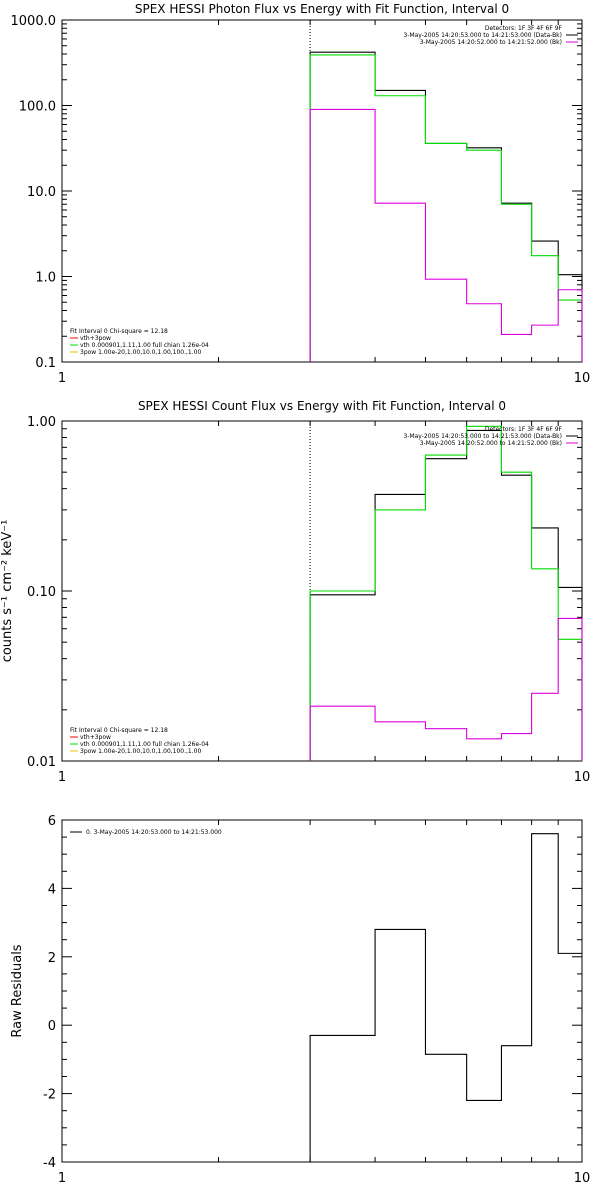 The image size is (600, 1200). Describe the element at coordinates (49, 992) in the screenshot. I see `residuals-y-tick-labels: 6 4 2 0 -2 -4` at that location.